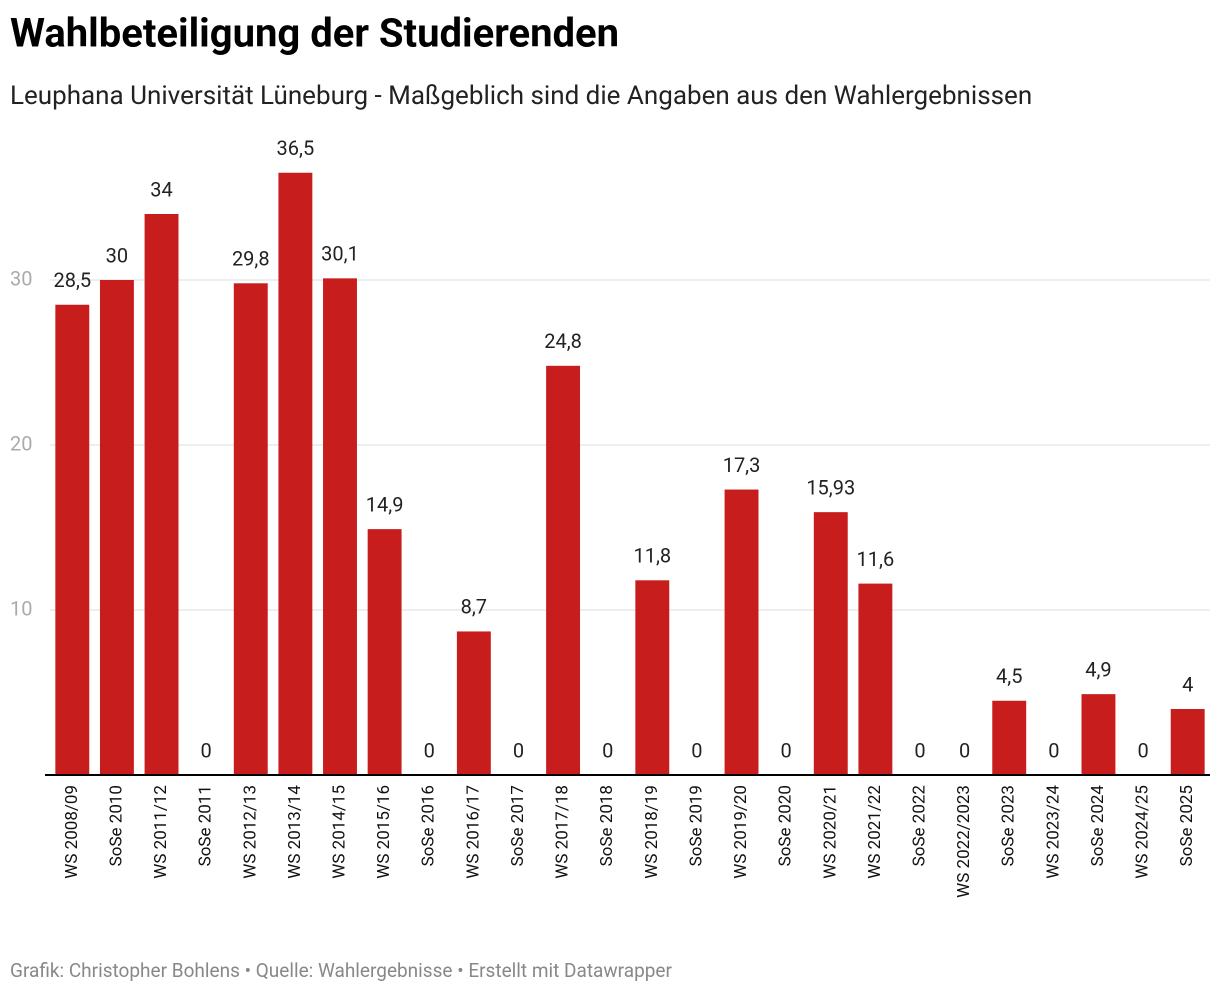  What do you see at coordinates (250, 832) in the screenshot?
I see `x-tick-label: WS 2012/13` at bounding box center [250, 832].